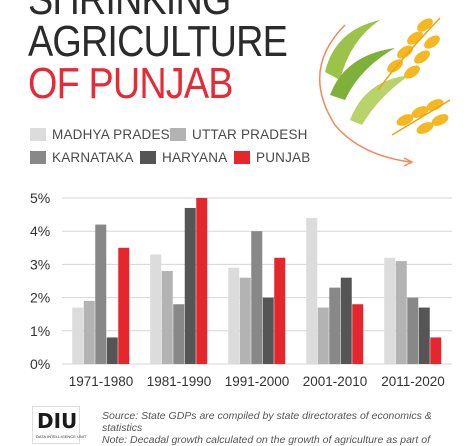 This screenshot has height=446, width=474. Describe the element at coordinates (283, 157) in the screenshot. I see `legend-label: PUNJAB` at that location.